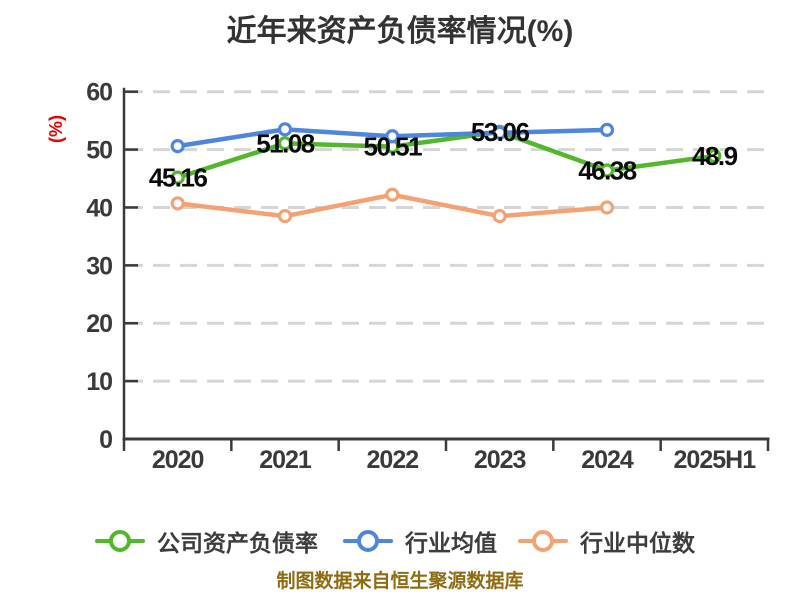  I want to click on value-label-2023: 53.06, so click(500, 132).